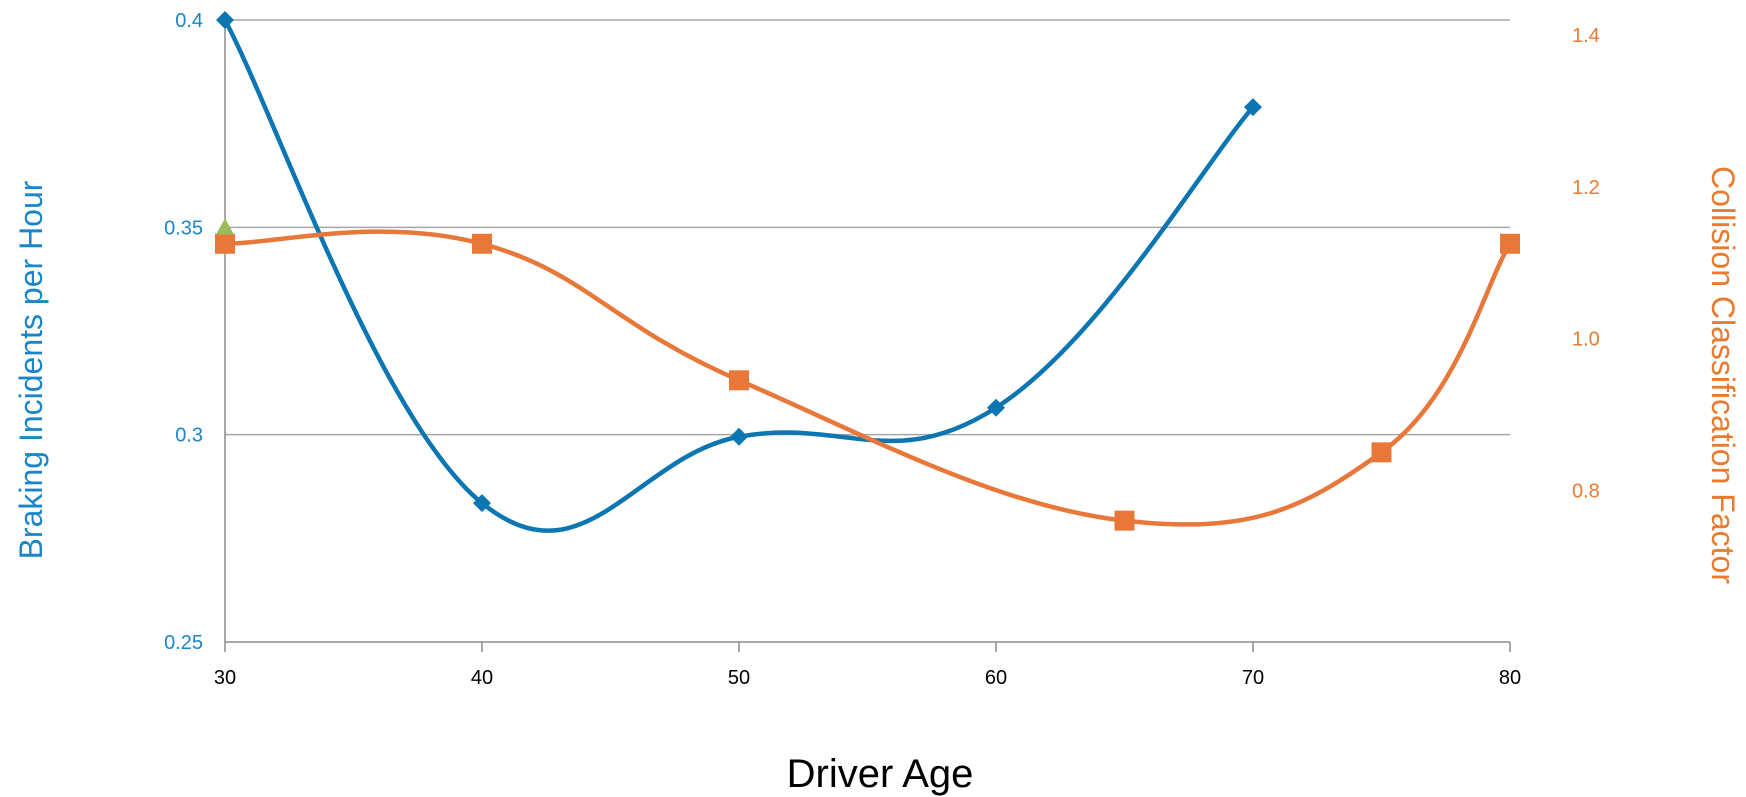  Describe the element at coordinates (31, 369) in the screenshot. I see `y-axis-left-title: Braking Incidents per Hour` at that location.